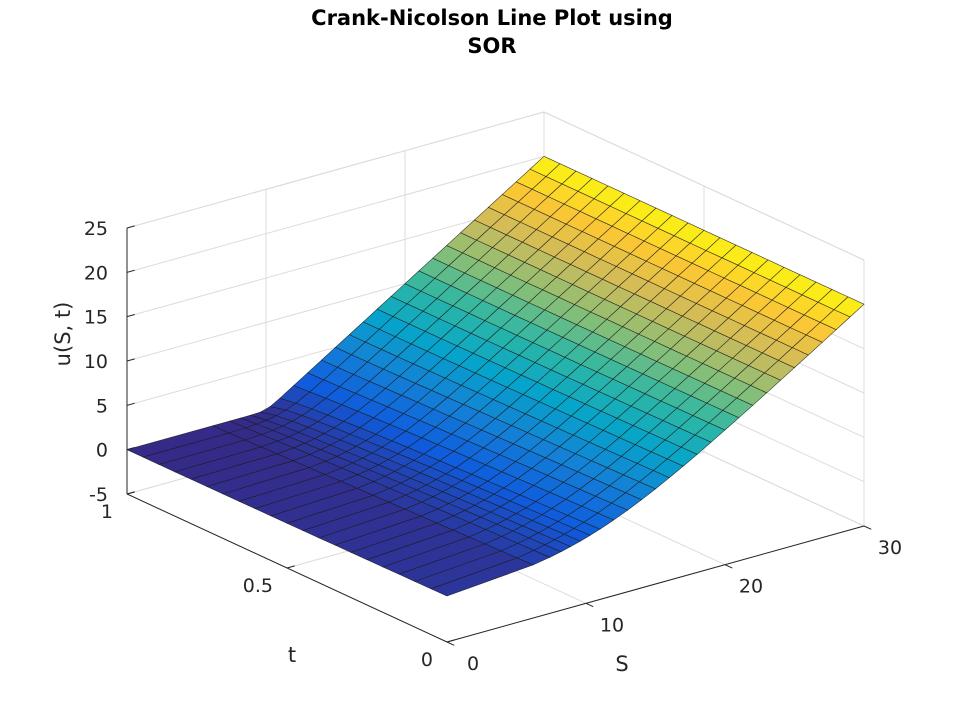 The height and width of the screenshot is (720, 958). I want to click on z-tick-label: -5, so click(98, 495).